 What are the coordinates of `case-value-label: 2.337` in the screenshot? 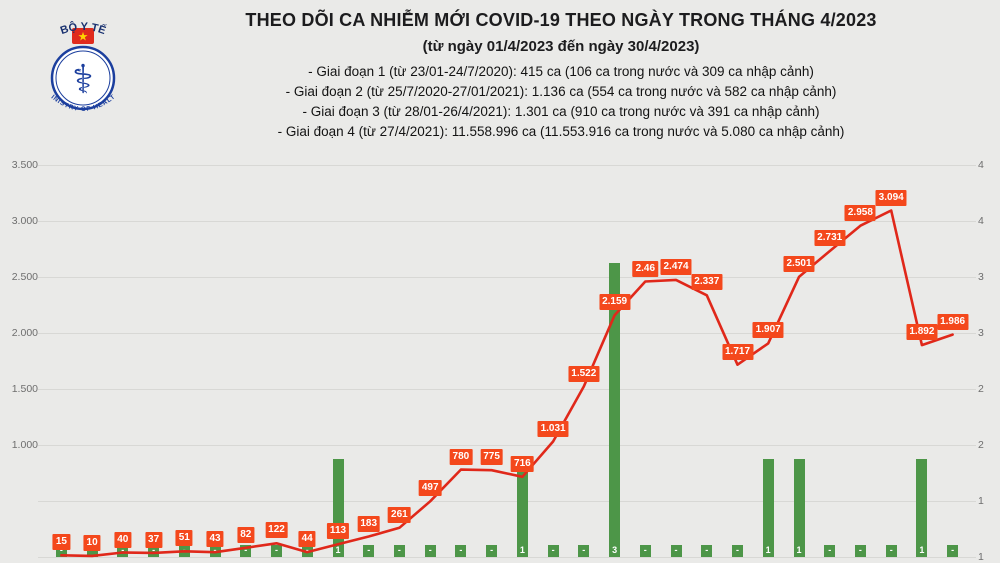 It's located at (707, 282).